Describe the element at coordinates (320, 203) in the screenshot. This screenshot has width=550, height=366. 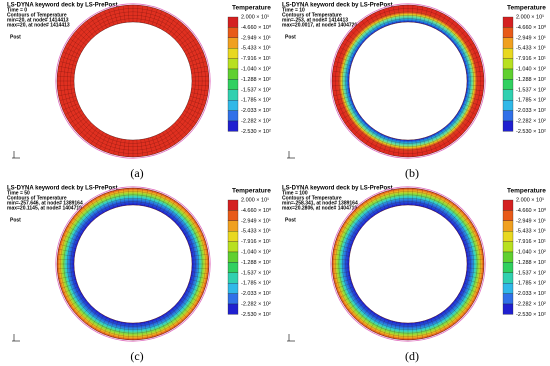
I see `header-line: min=-258.341, at node# 1389164` at that location.